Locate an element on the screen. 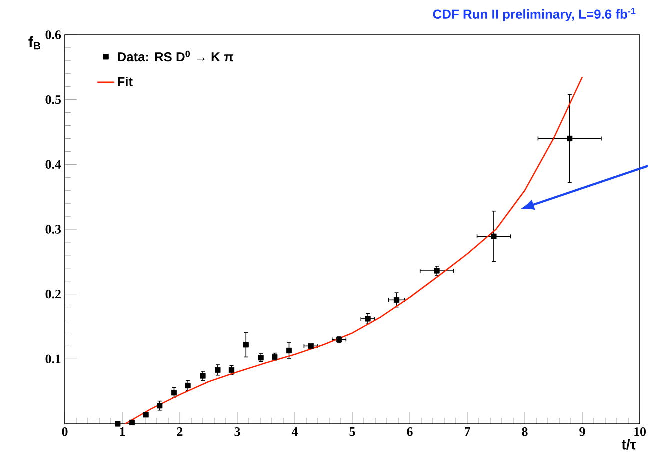 This screenshot has width=648, height=463. x-tick-label: 8 is located at coordinates (525, 432).